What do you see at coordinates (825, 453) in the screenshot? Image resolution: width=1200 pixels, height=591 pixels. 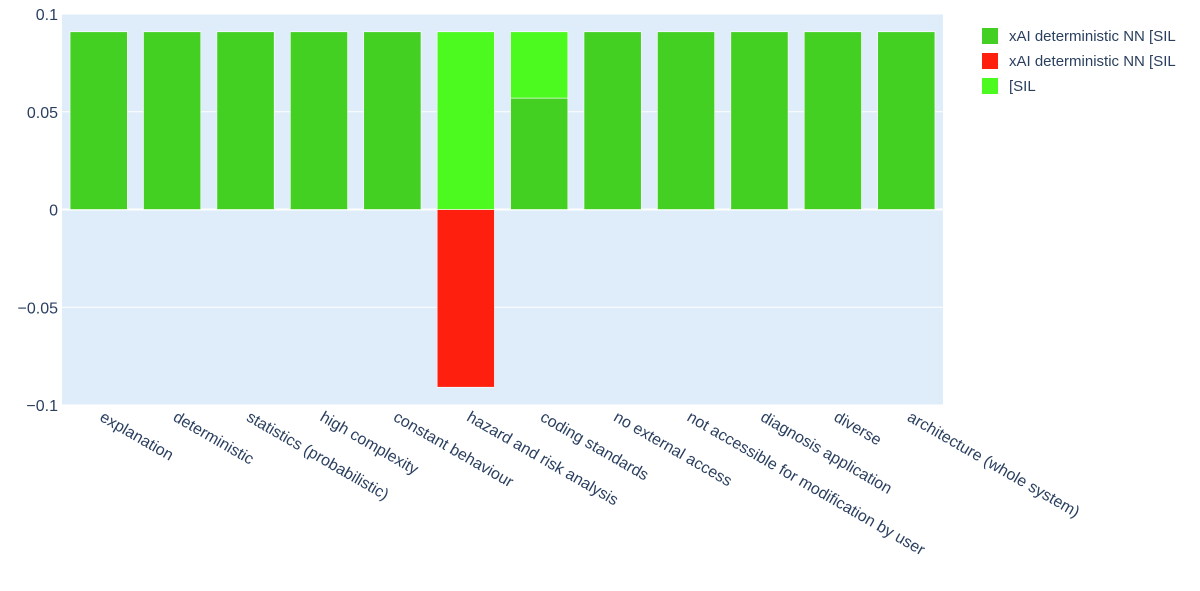 I see `x-tick-label: diagnosis application` at bounding box center [825, 453].